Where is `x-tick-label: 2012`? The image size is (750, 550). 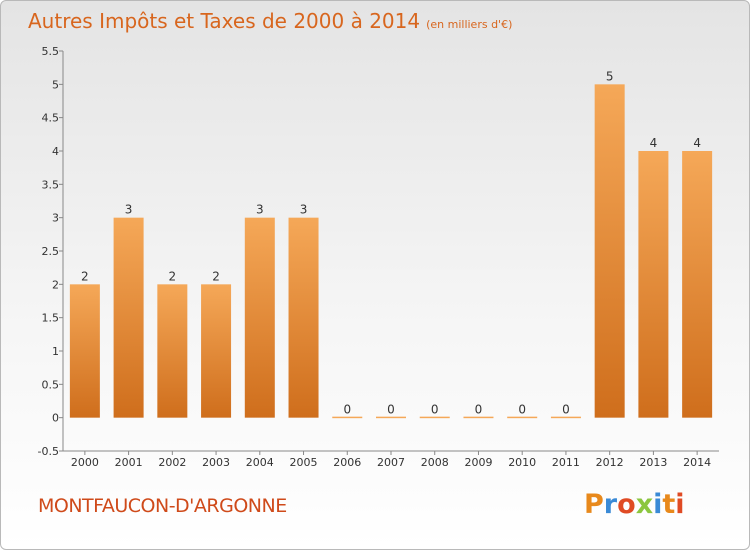 x-tick-label: 2012 is located at coordinates (610, 462).